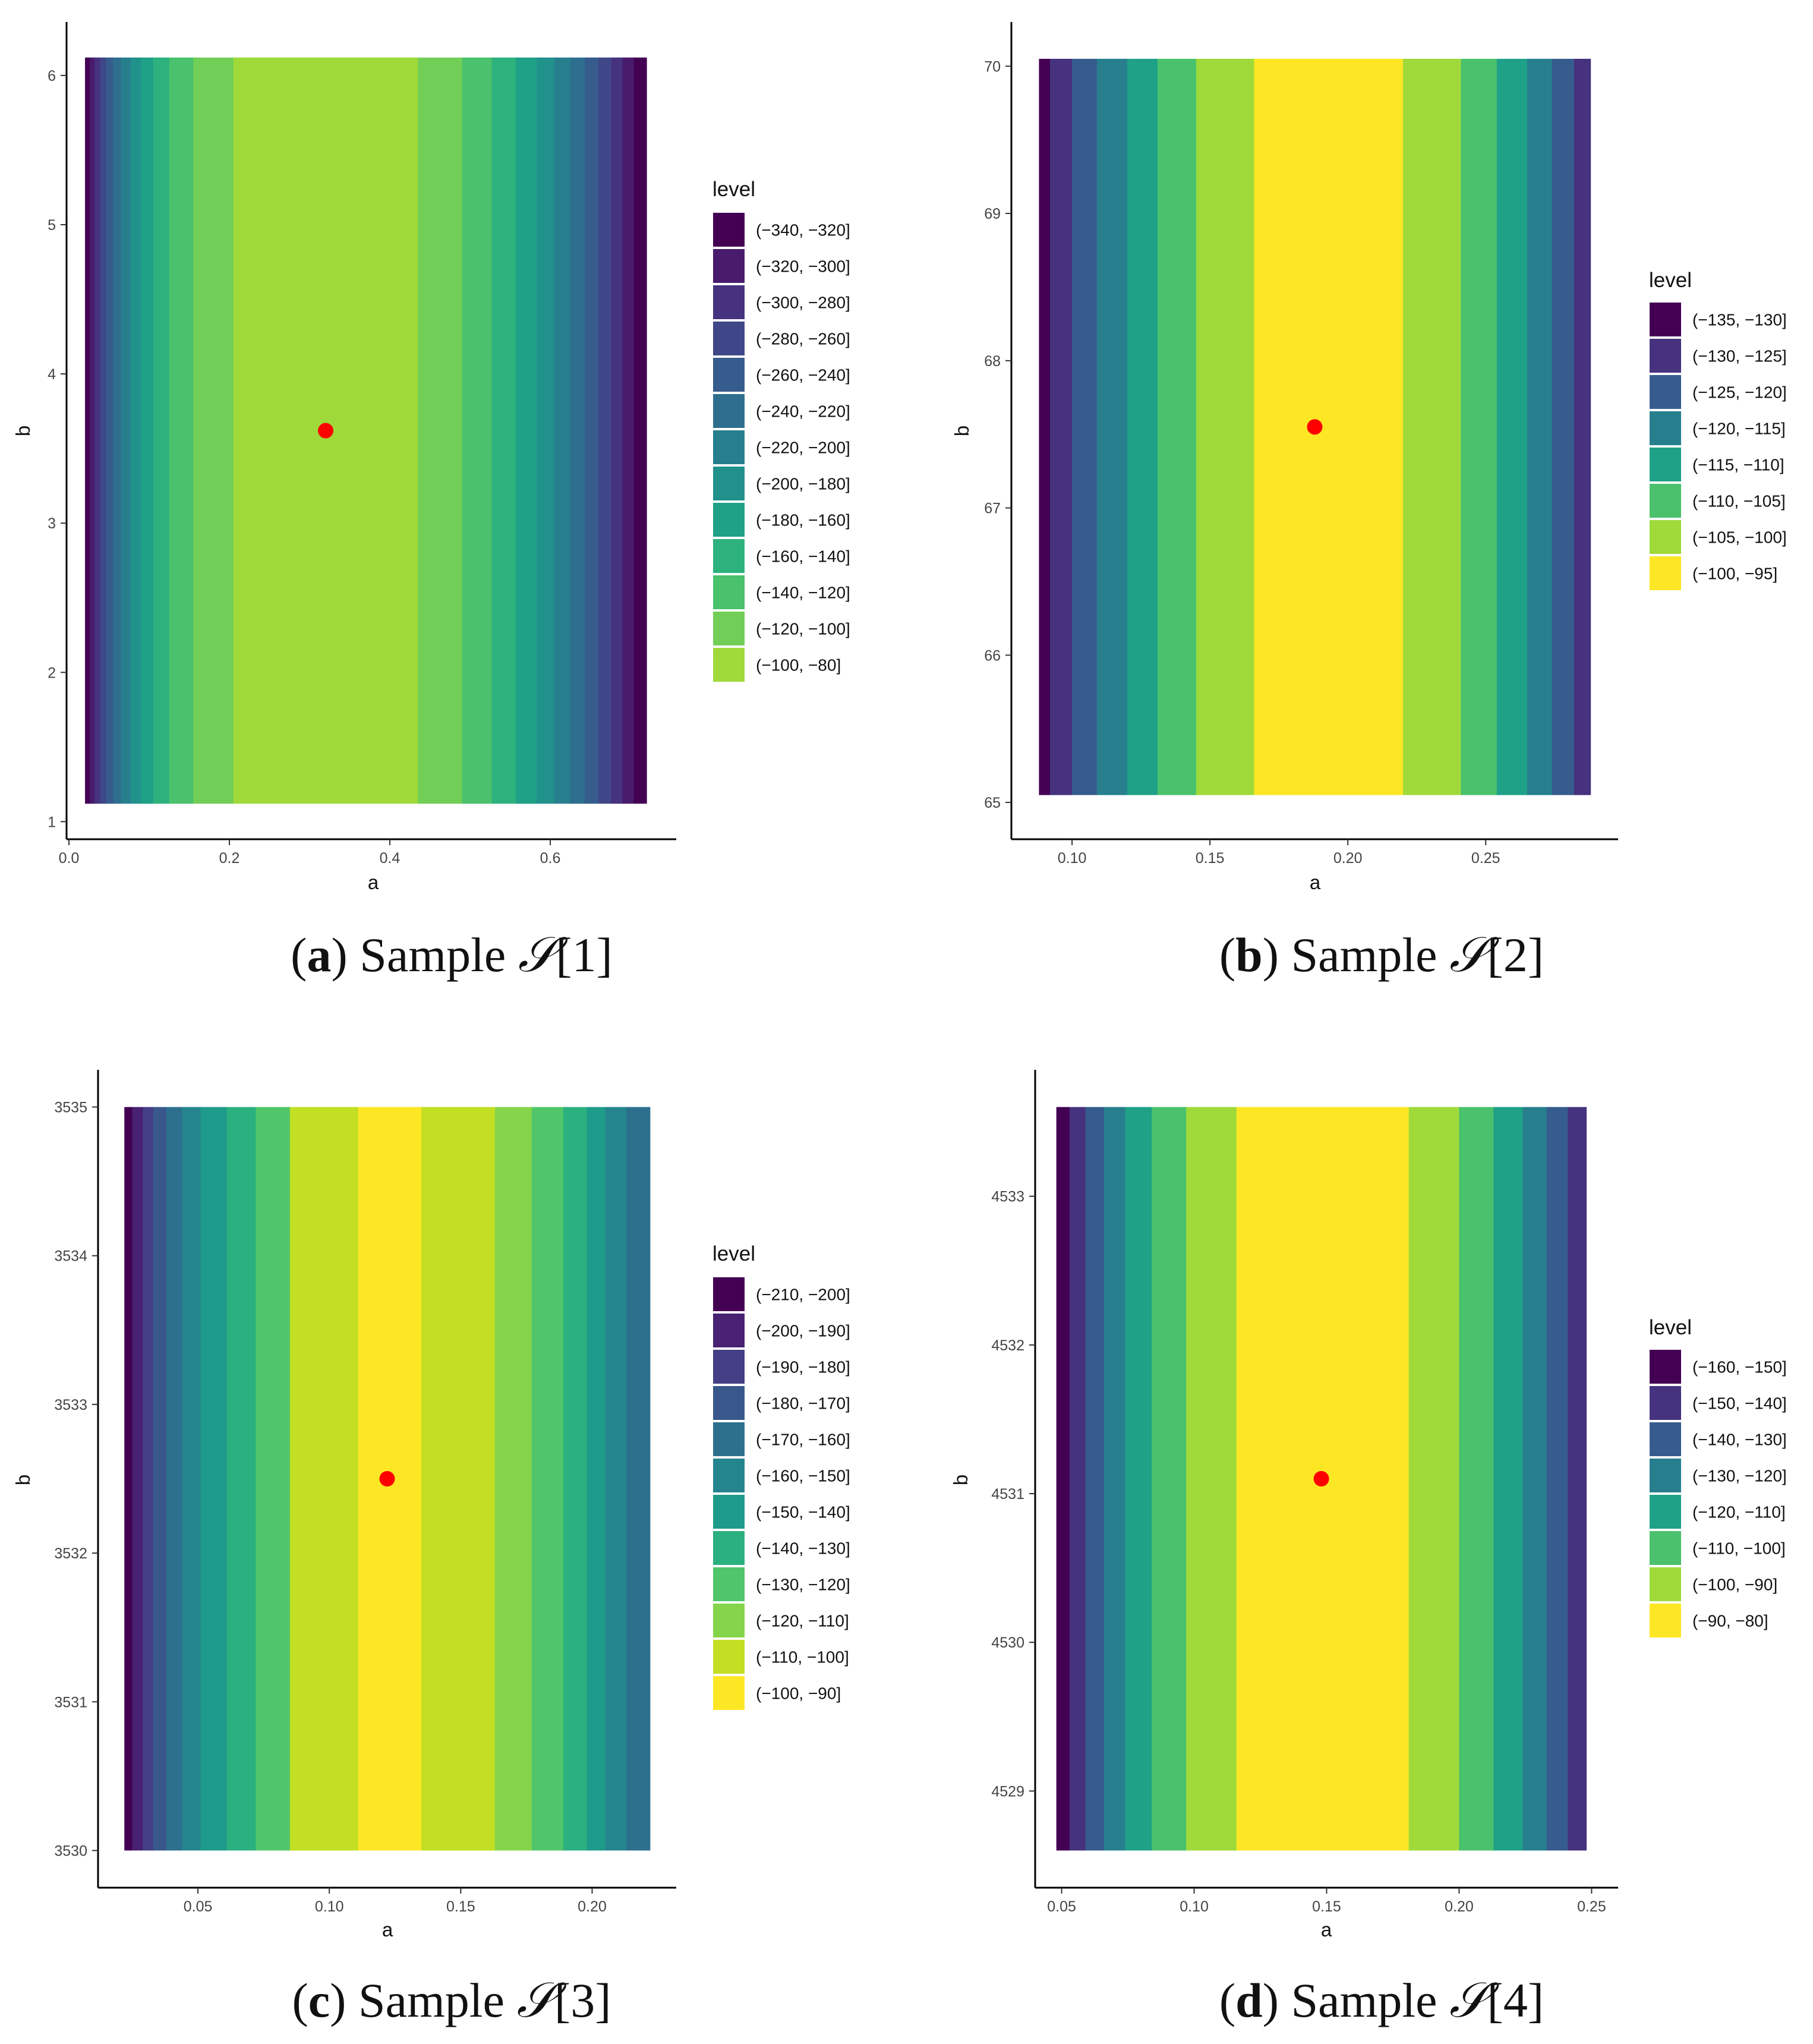  I want to click on panel-b-caption-label: b, so click(1249, 955).